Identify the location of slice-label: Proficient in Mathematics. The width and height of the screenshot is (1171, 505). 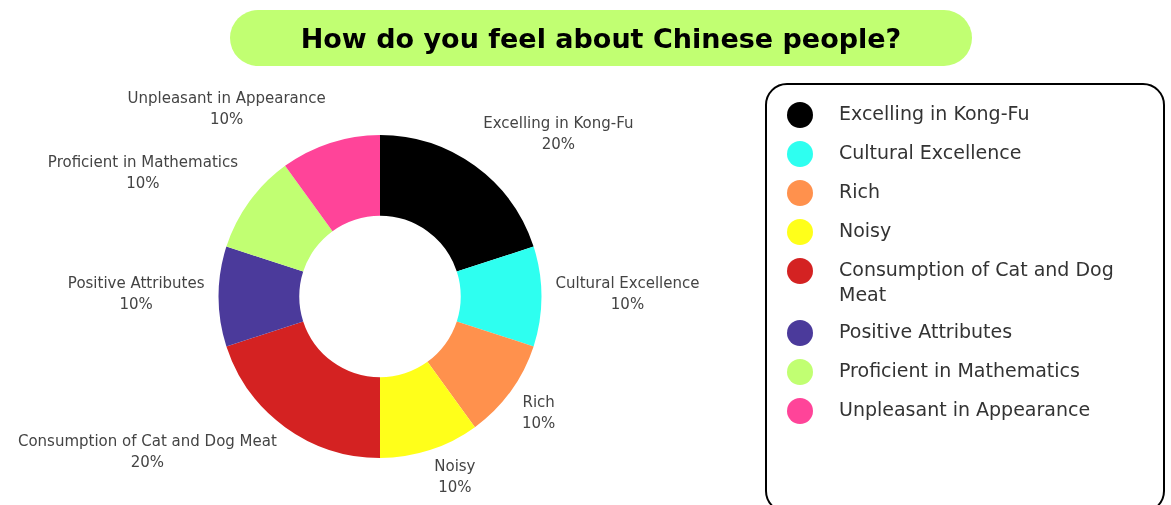
(143, 161).